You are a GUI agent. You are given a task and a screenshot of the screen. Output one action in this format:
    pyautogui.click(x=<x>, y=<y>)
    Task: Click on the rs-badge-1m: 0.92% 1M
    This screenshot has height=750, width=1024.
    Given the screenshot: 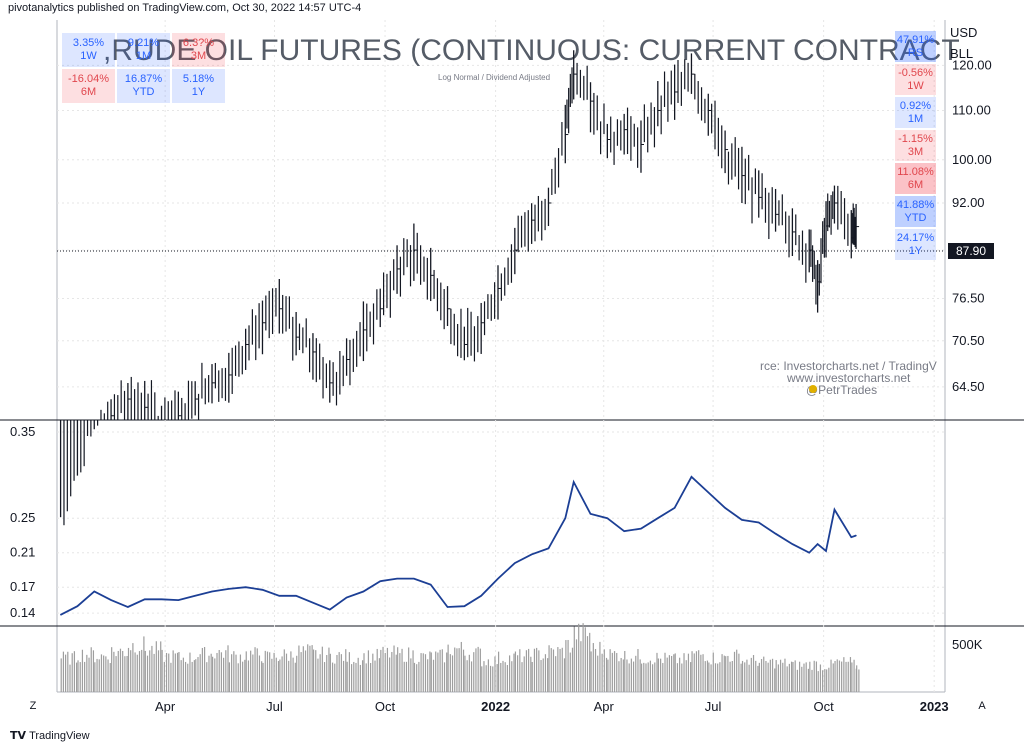 What is the action you would take?
    pyautogui.click(x=915, y=112)
    